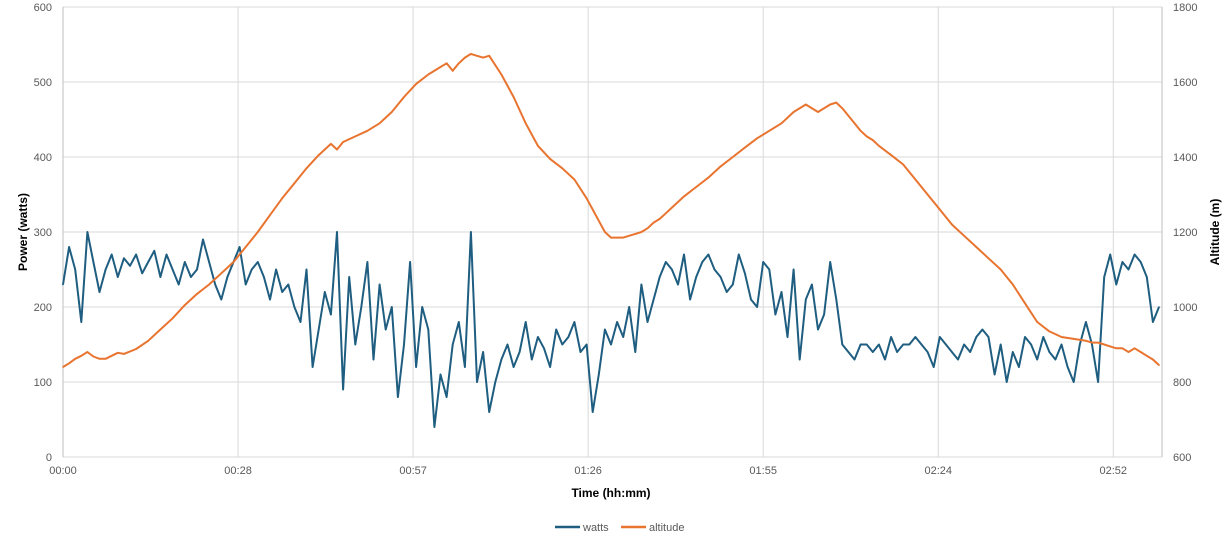  I want to click on y2-tick-label: 1400, so click(1185, 158).